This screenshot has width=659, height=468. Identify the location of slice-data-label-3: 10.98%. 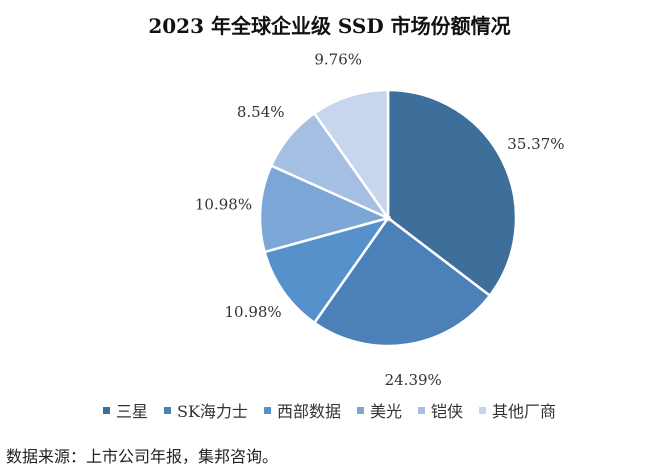
(223, 204).